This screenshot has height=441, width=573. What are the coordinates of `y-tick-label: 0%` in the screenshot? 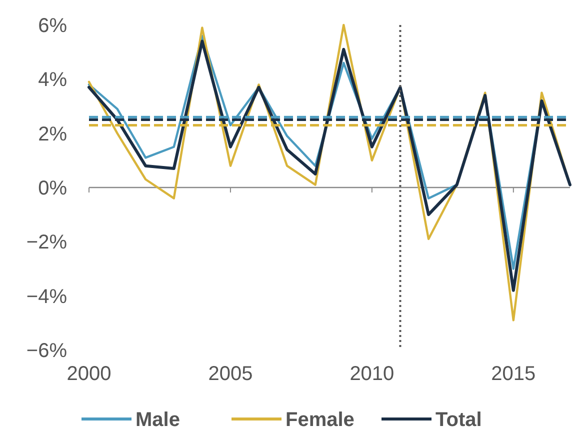 It's located at (53, 189).